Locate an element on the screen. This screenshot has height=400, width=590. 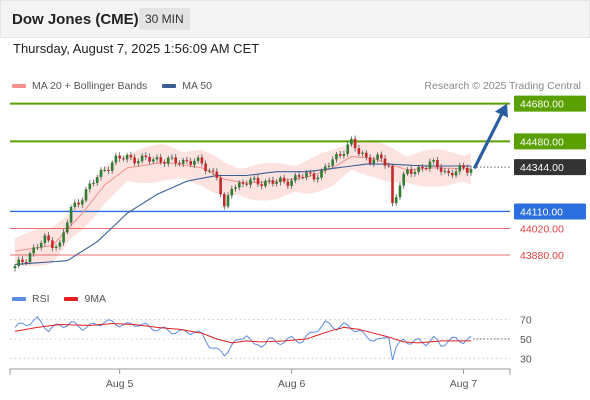
credit-text: Research © 2025 Trading Central is located at coordinates (502, 86).